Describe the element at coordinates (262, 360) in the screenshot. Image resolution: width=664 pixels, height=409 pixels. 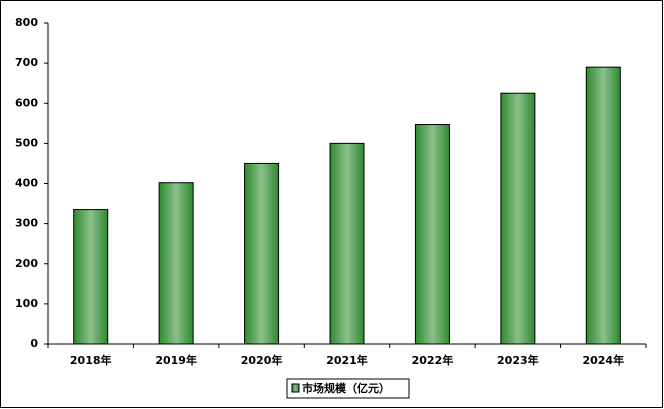
I see `x-tick-label: 2020年` at that location.